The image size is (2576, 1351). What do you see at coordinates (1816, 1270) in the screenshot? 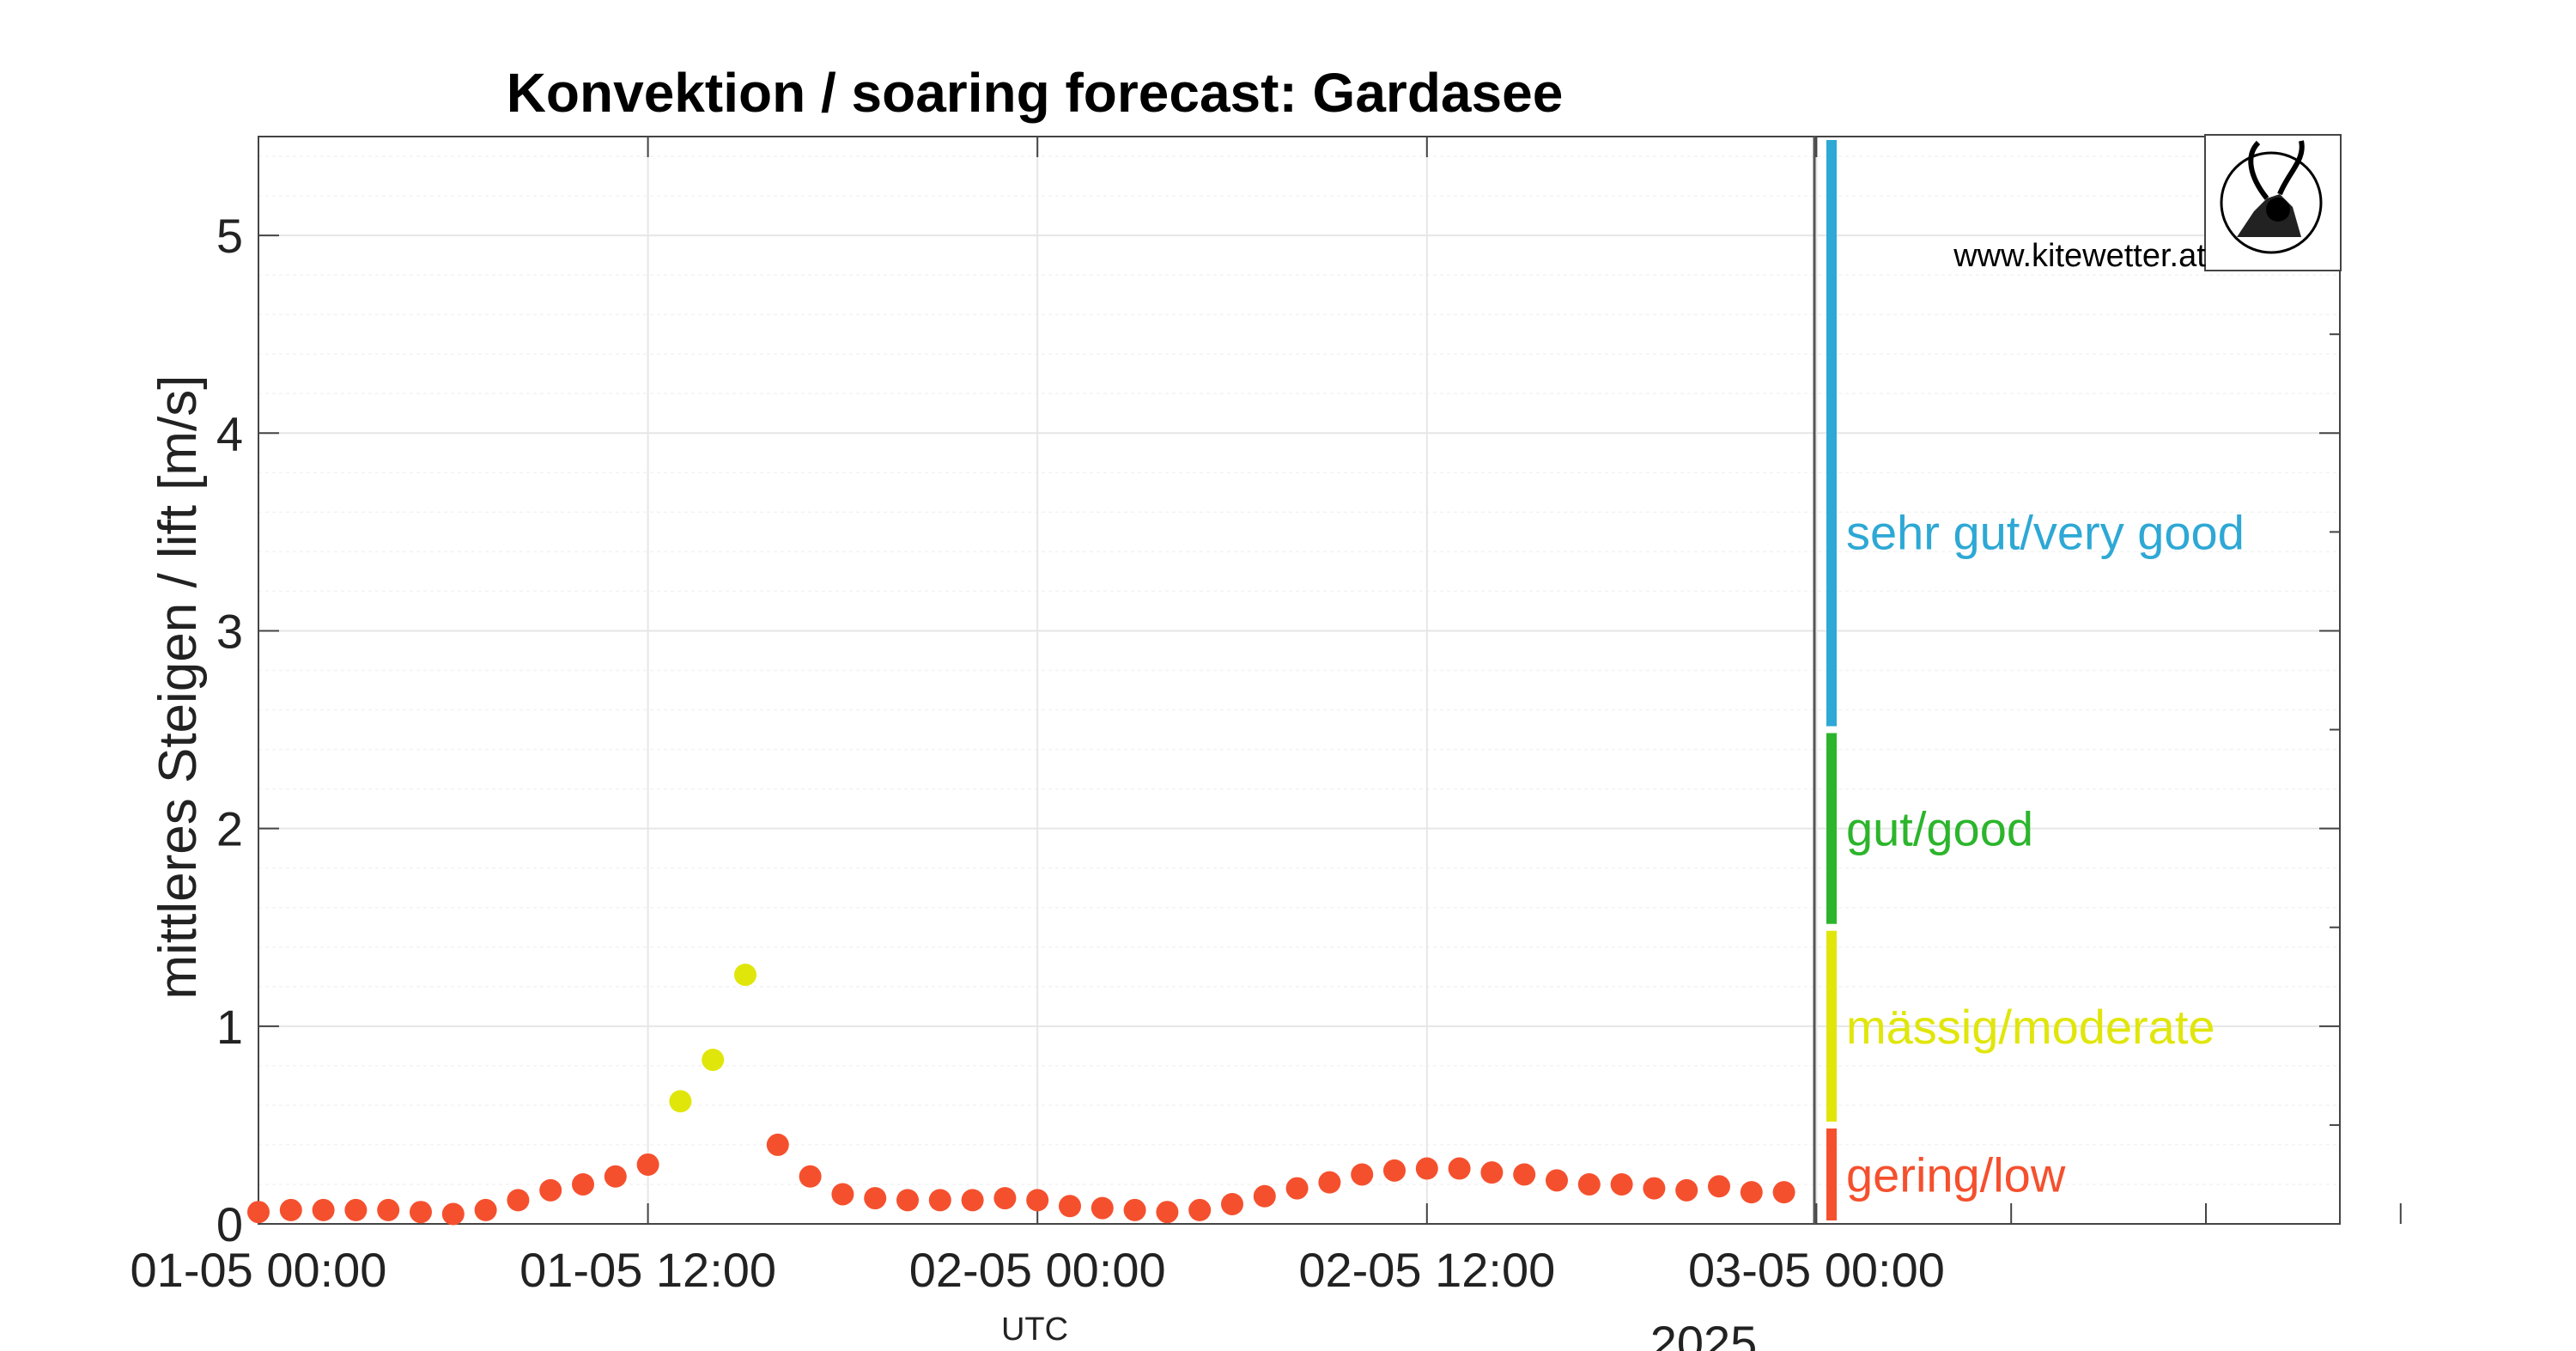
I see `x-tick-label: 03-05 00:00` at bounding box center [1816, 1270].